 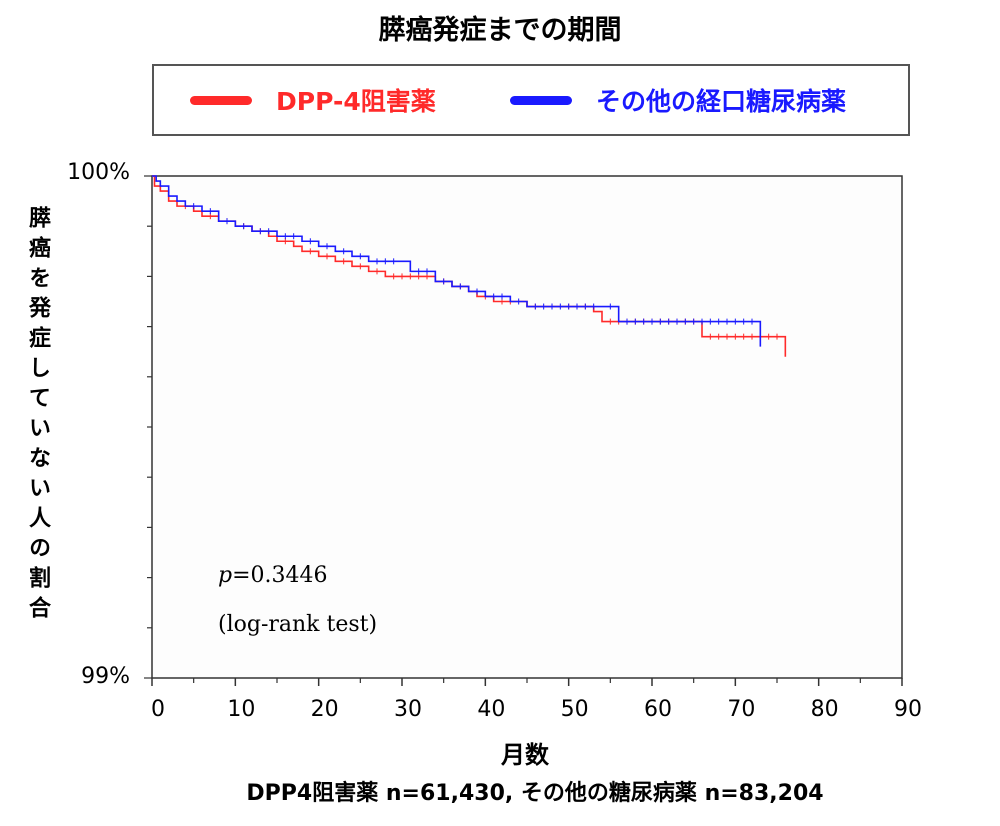 I want to click on legend: DPP-4阻害薬 その他の経口糖尿病薬, so click(x=531, y=100).